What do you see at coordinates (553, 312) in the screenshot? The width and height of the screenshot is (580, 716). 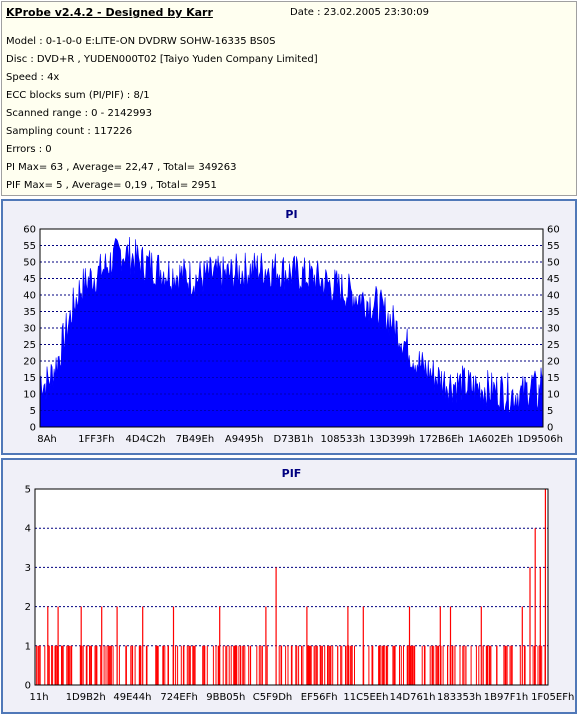 I see `y-tick-label-right: 35` at bounding box center [553, 312].